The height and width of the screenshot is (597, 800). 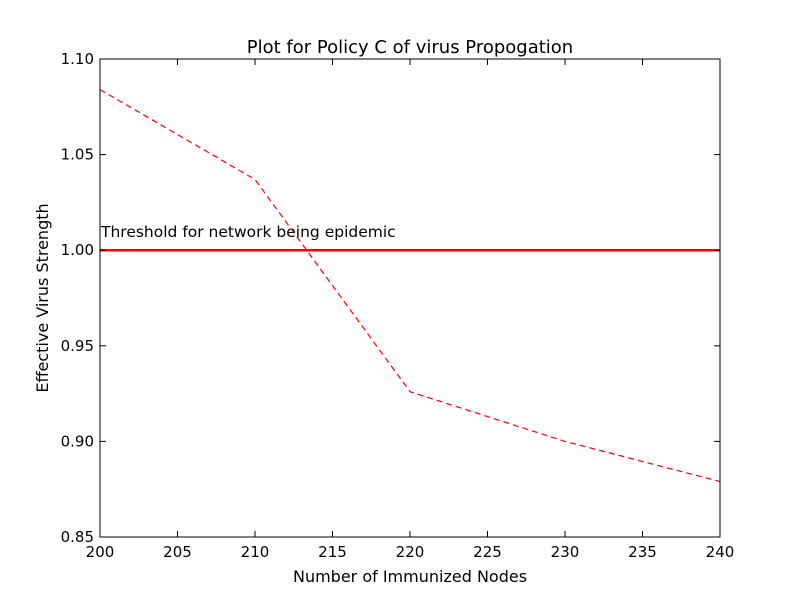 I want to click on x-tick-label: 230, so click(x=565, y=552).